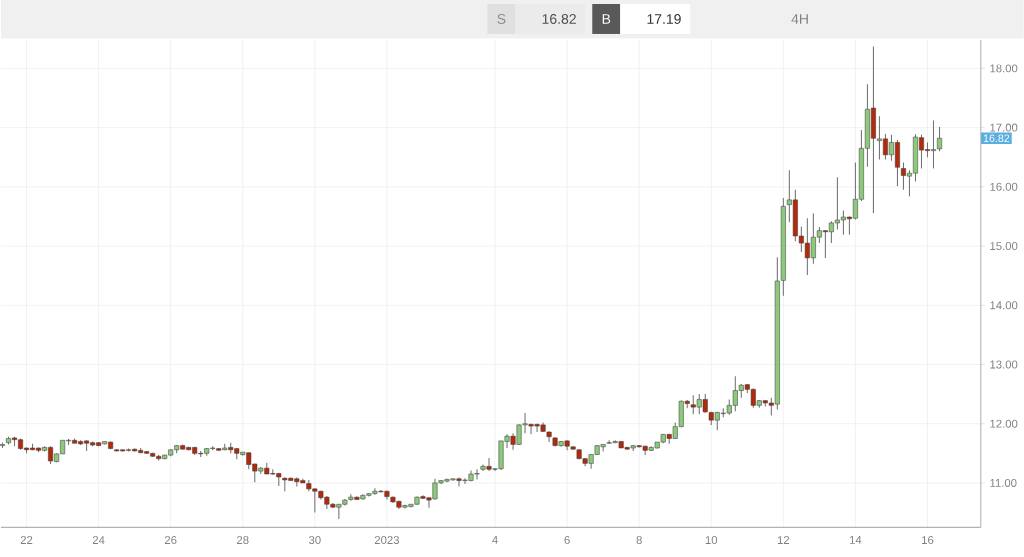 The image size is (1024, 557). Describe the element at coordinates (314, 539) in the screenshot. I see `x-tick-label: 30` at that location.